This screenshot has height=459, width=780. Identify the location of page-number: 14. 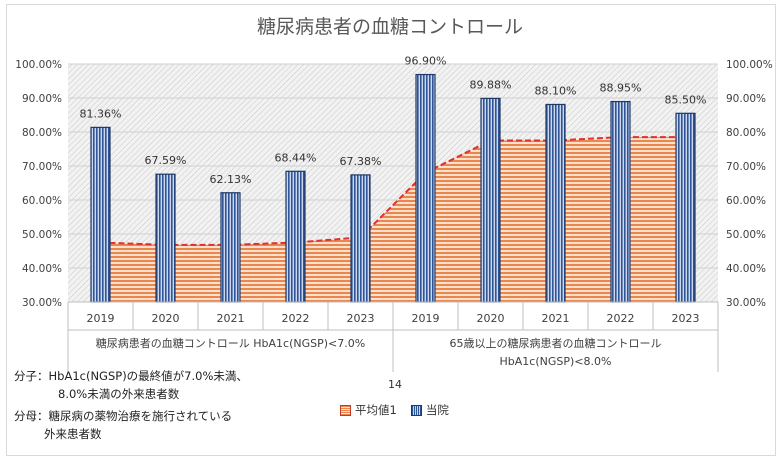
(395, 384).